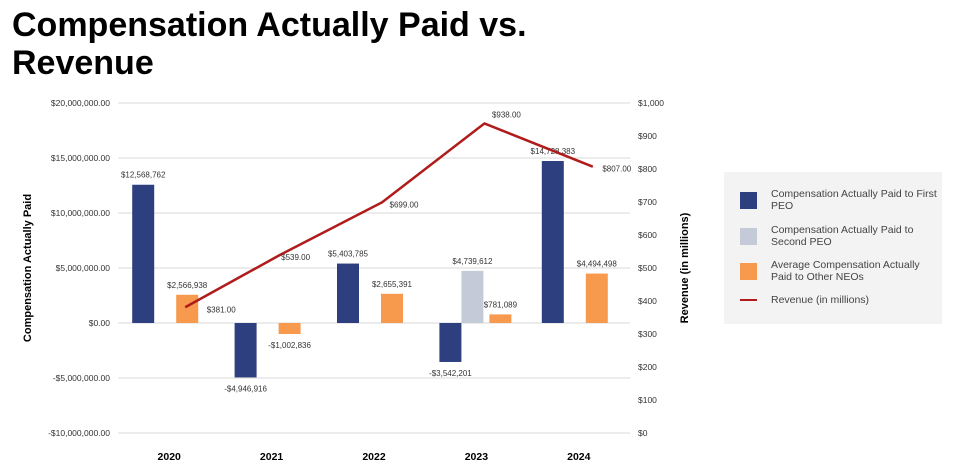  Describe the element at coordinates (221, 309) in the screenshot. I see `data-label-revenue: $381.00` at that location.